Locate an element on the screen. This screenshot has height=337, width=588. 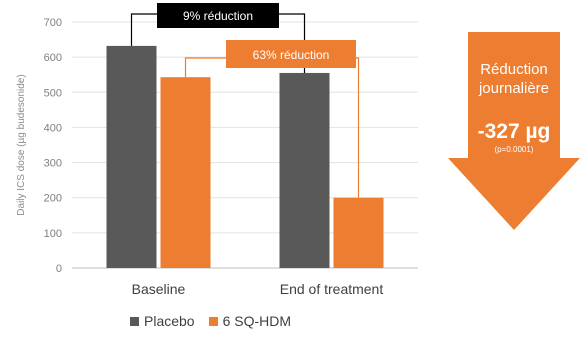
hdm-callout-box is located at coordinates (291, 54).